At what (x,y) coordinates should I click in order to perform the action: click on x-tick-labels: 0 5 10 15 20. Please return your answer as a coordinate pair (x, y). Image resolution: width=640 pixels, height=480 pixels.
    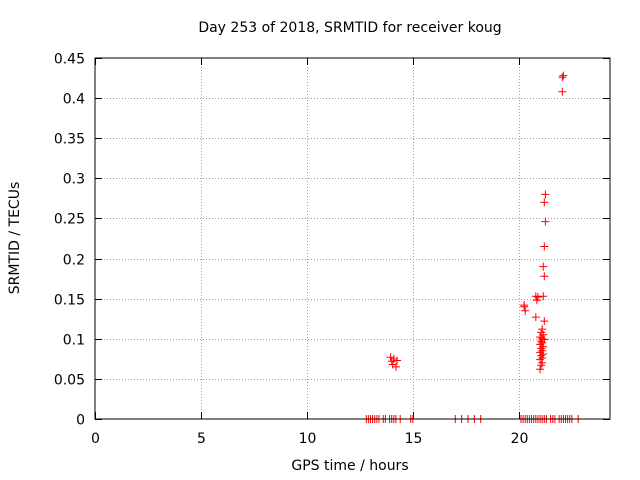
    Looking at the image, I should click on (309, 439).